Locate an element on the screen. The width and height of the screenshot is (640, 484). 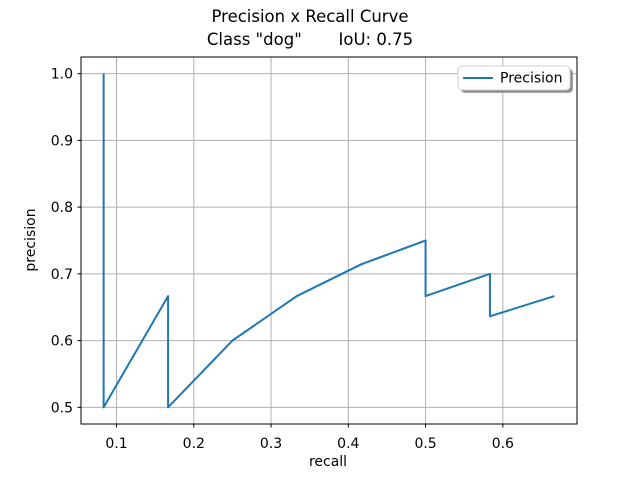
y-tick-label: 0.9 is located at coordinates (62, 141).